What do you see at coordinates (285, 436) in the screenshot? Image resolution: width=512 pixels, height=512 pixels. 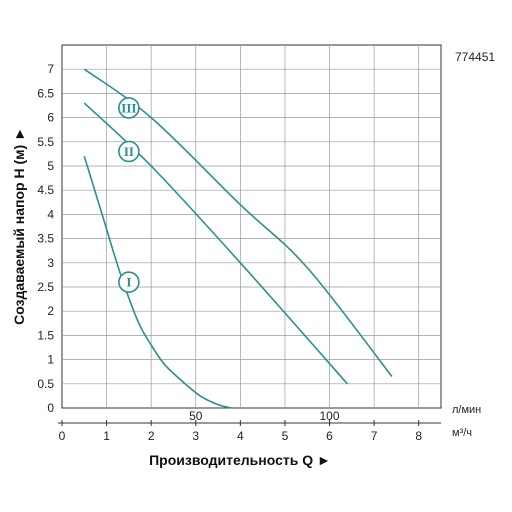 I see `x-tick-label: 5` at bounding box center [285, 436].